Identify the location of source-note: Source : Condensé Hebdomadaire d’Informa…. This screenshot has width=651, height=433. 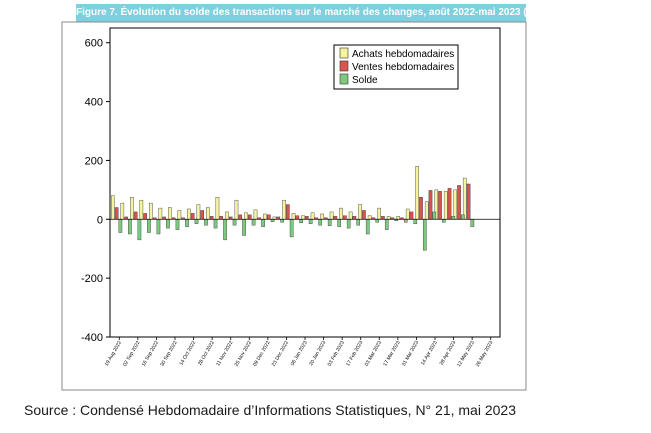
(270, 410).